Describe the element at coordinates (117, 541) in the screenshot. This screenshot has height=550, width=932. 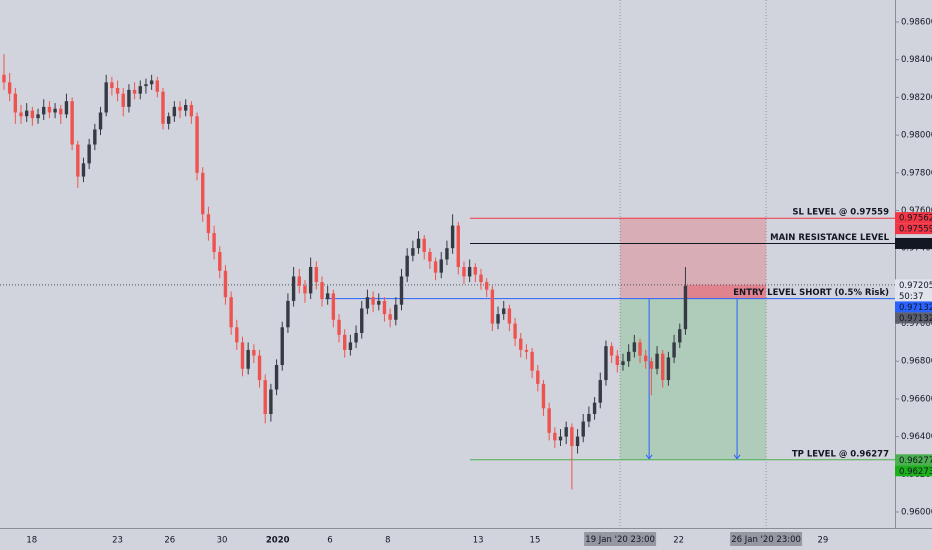
I see `x-tick-label: 23` at that location.